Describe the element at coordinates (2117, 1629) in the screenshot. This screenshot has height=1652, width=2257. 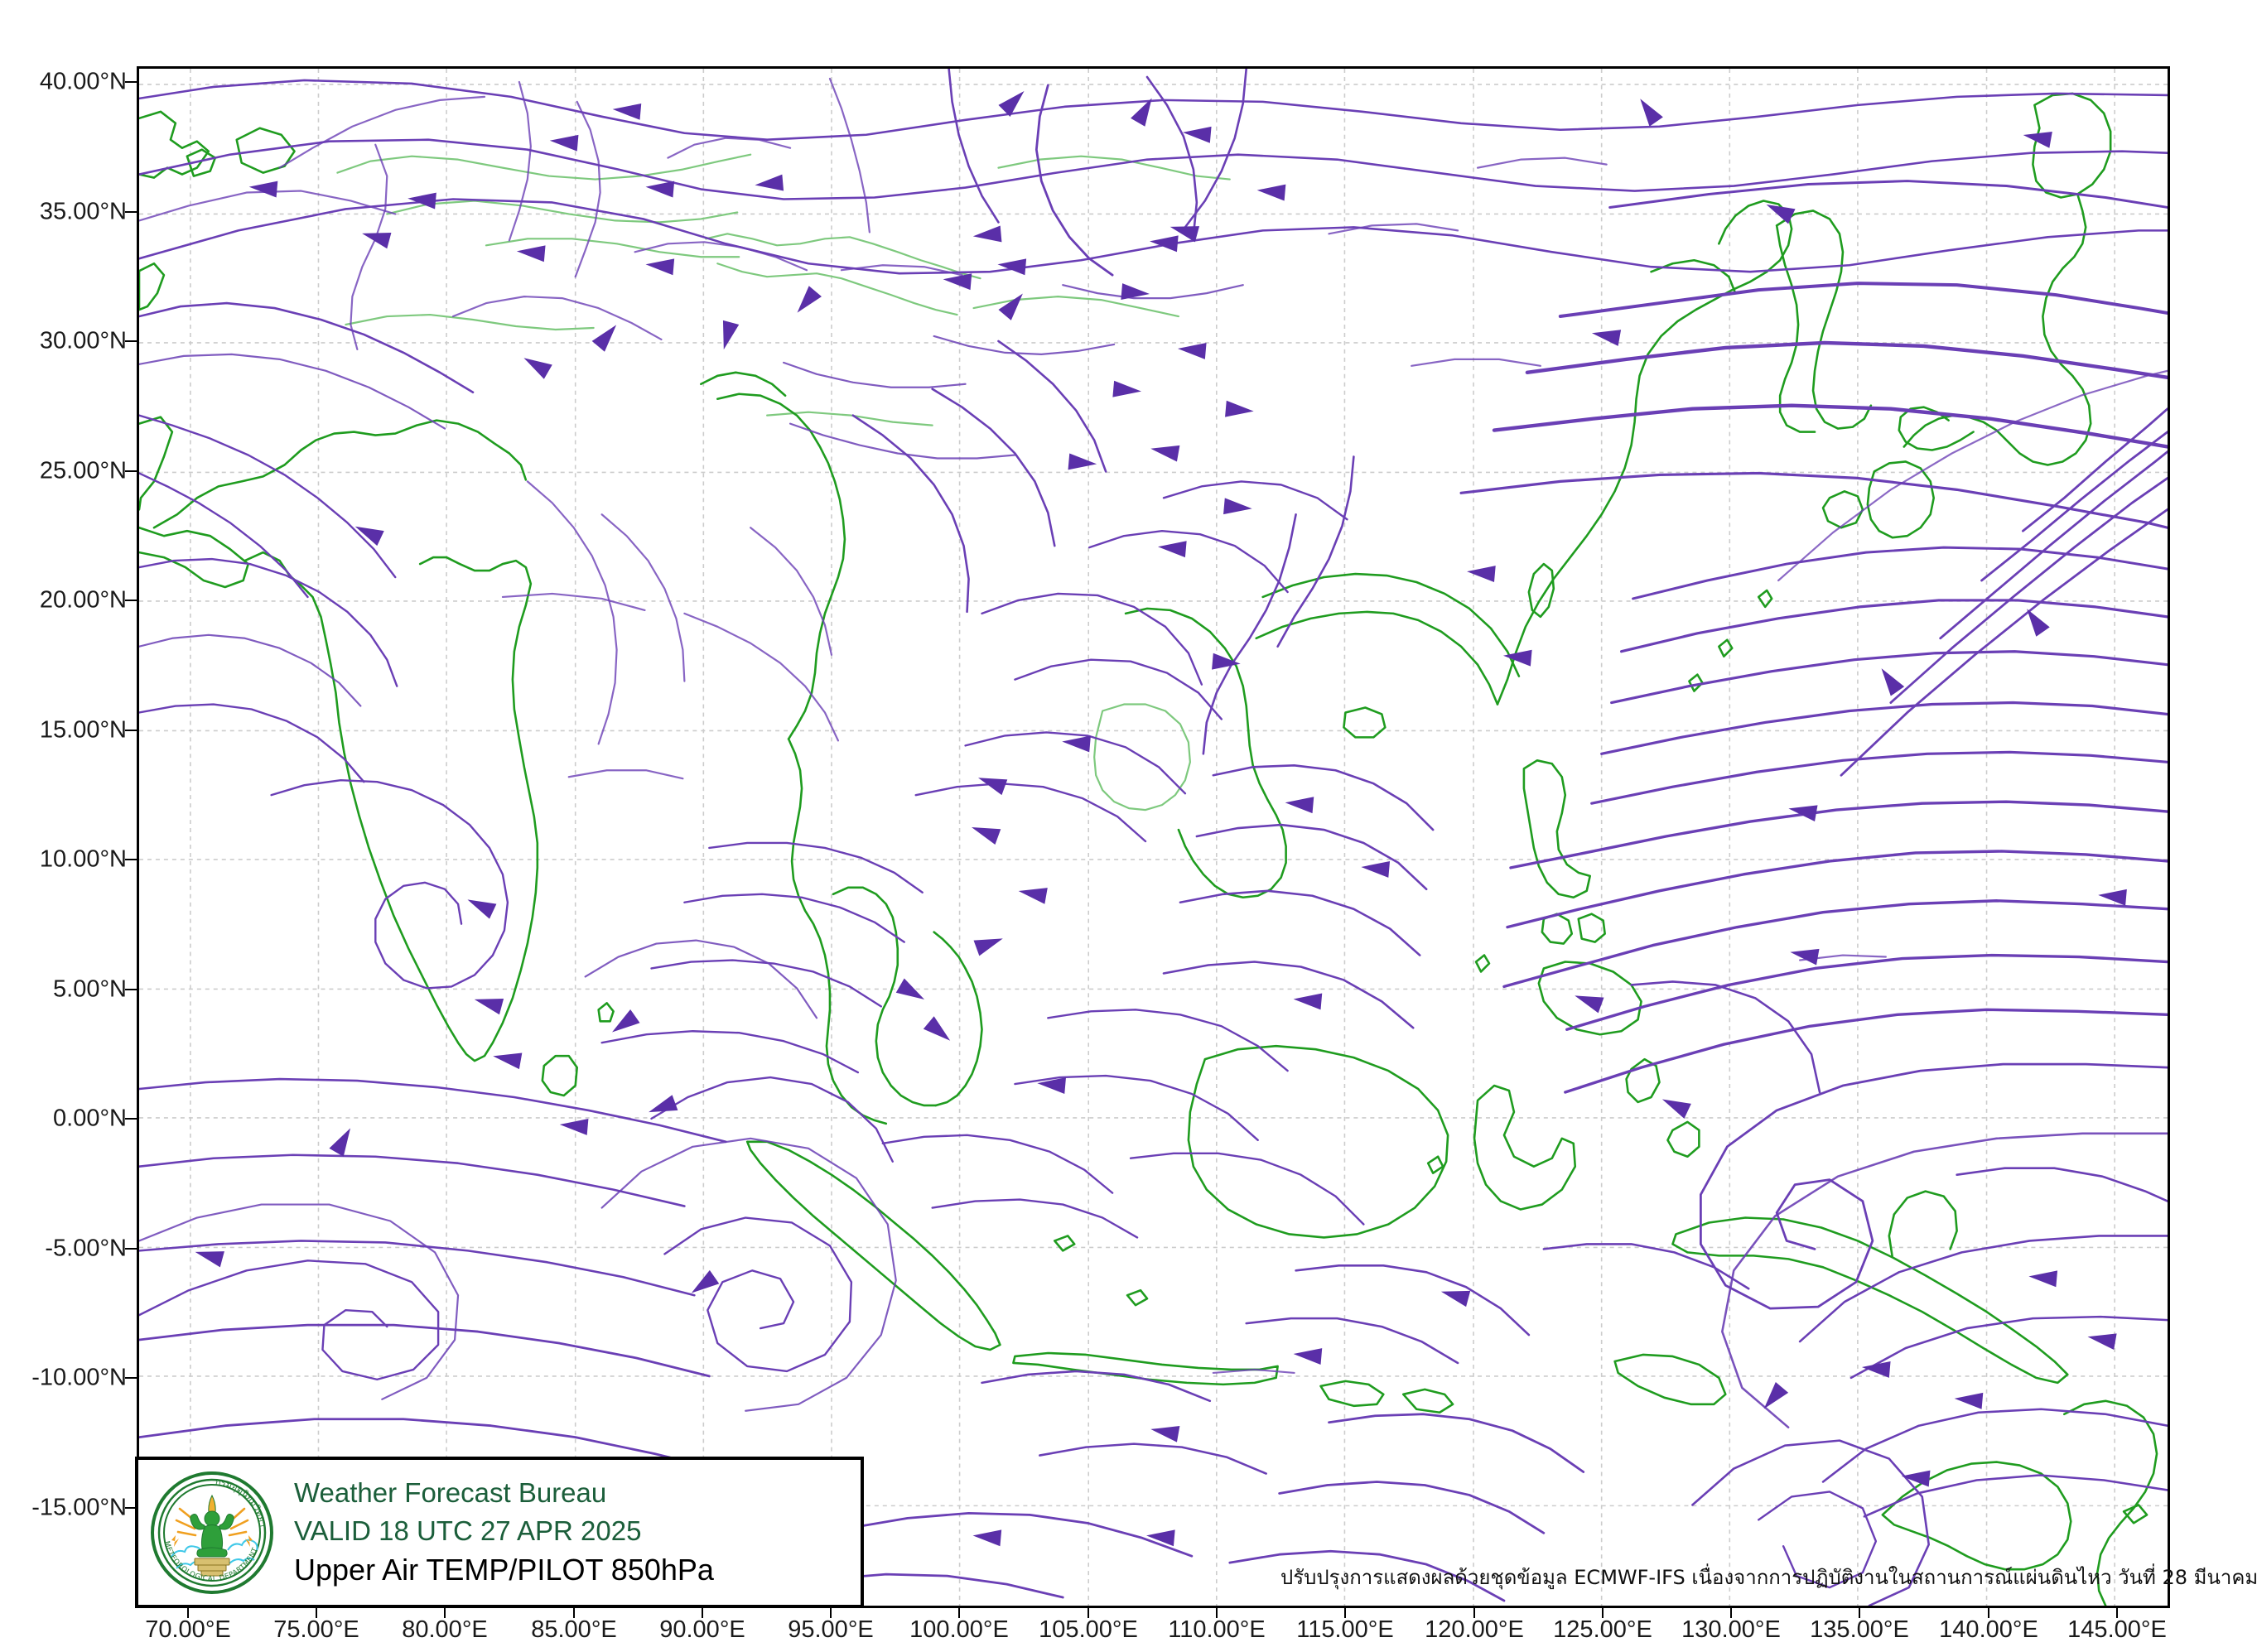
I see `x-tick-label: 145.00°E` at that location.